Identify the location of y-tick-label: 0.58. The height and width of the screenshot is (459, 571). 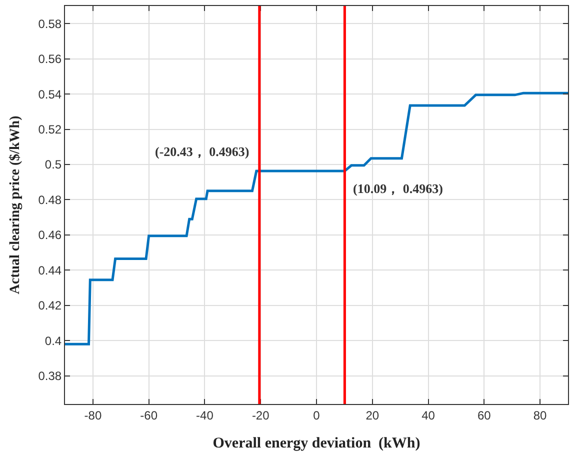
(50, 23).